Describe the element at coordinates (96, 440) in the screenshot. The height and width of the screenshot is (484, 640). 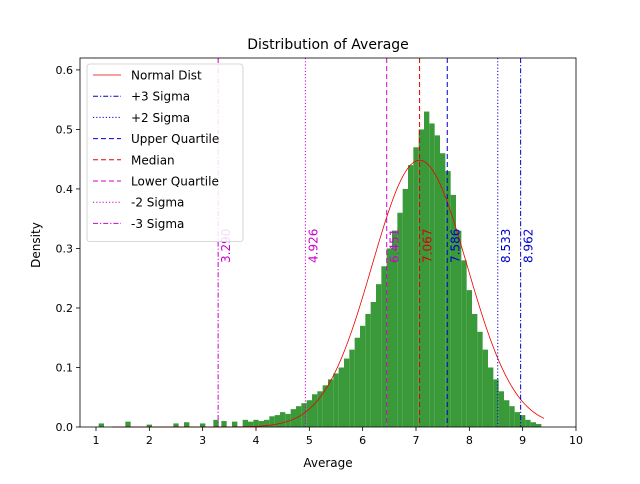
I see `x-tick-label: 1` at that location.